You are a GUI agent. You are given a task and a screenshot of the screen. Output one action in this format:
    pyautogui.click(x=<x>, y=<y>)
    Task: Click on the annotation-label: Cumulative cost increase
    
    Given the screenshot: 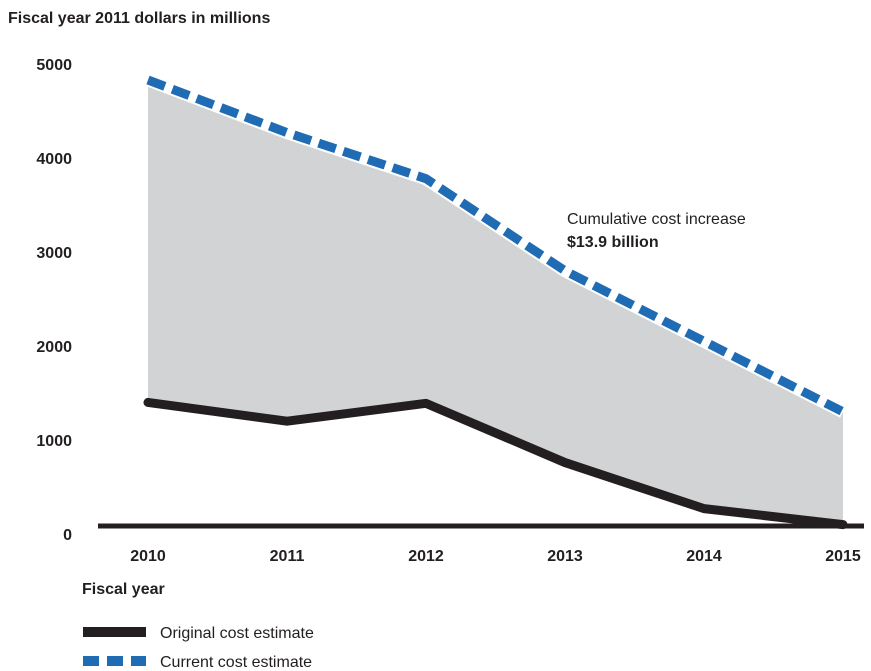 What is the action you would take?
    pyautogui.click(x=656, y=219)
    